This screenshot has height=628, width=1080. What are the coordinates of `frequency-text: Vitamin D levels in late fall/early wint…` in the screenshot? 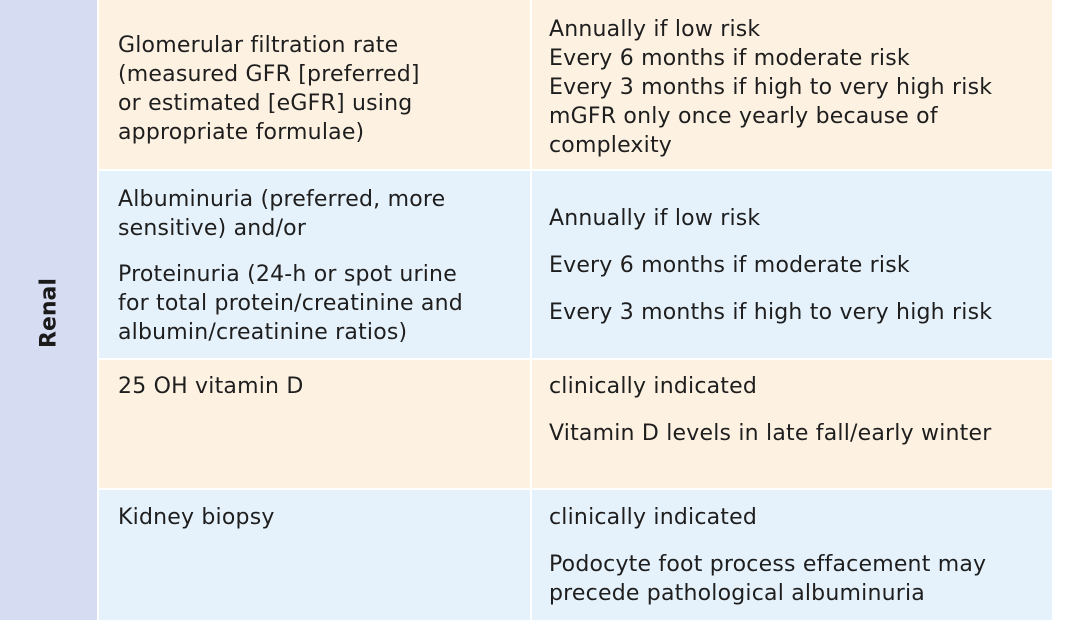 It's located at (770, 433).